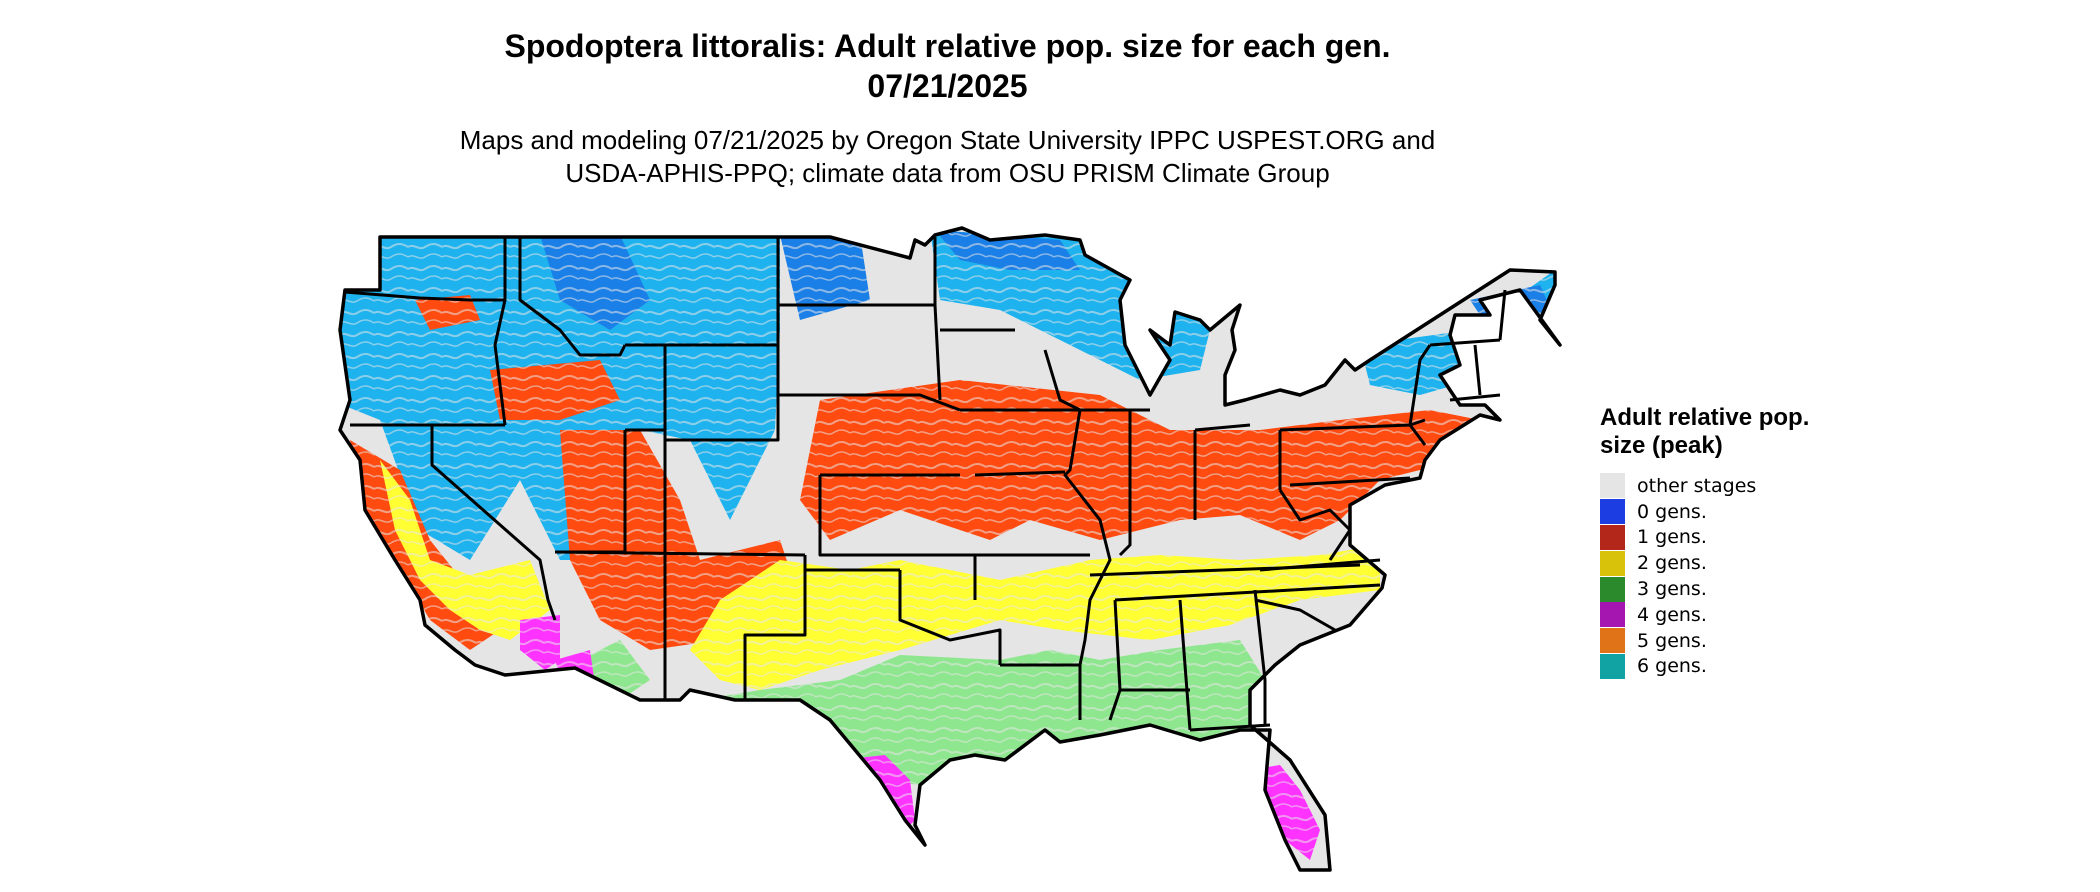  Describe the element at coordinates (1672, 563) in the screenshot. I see `legend-label: 2 gens.` at that location.